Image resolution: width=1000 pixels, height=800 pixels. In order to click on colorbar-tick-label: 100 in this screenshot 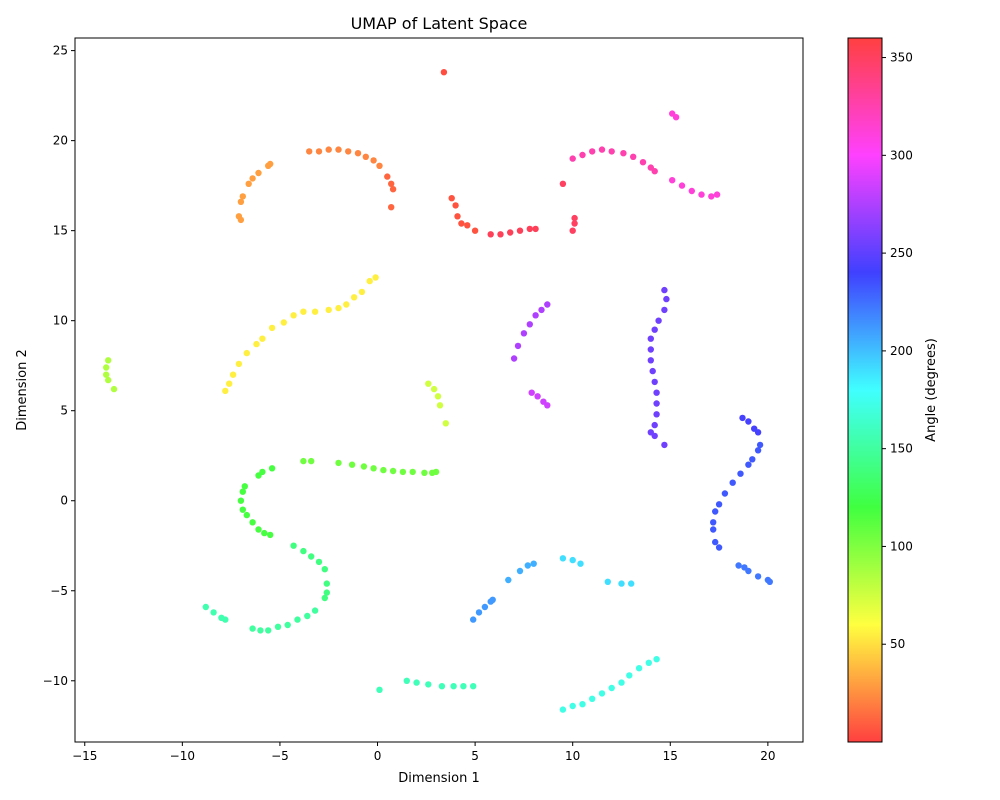, I will do `click(901, 546)`.